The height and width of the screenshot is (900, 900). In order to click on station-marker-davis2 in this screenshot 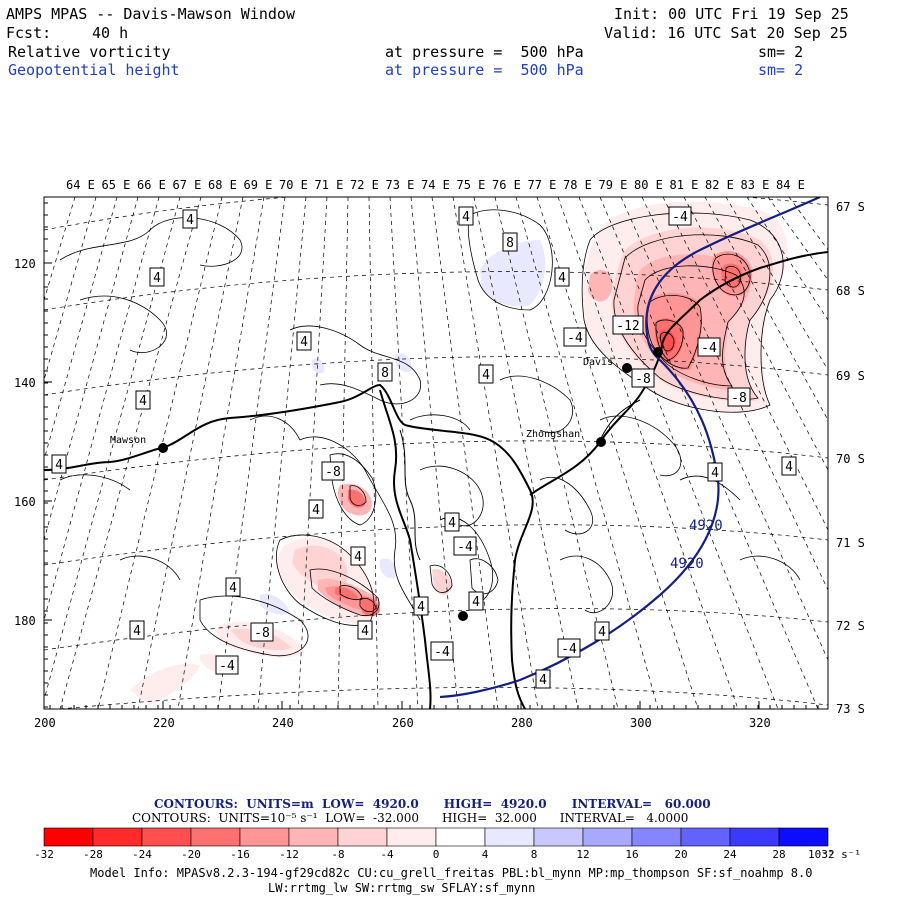, I will do `click(658, 352)`.